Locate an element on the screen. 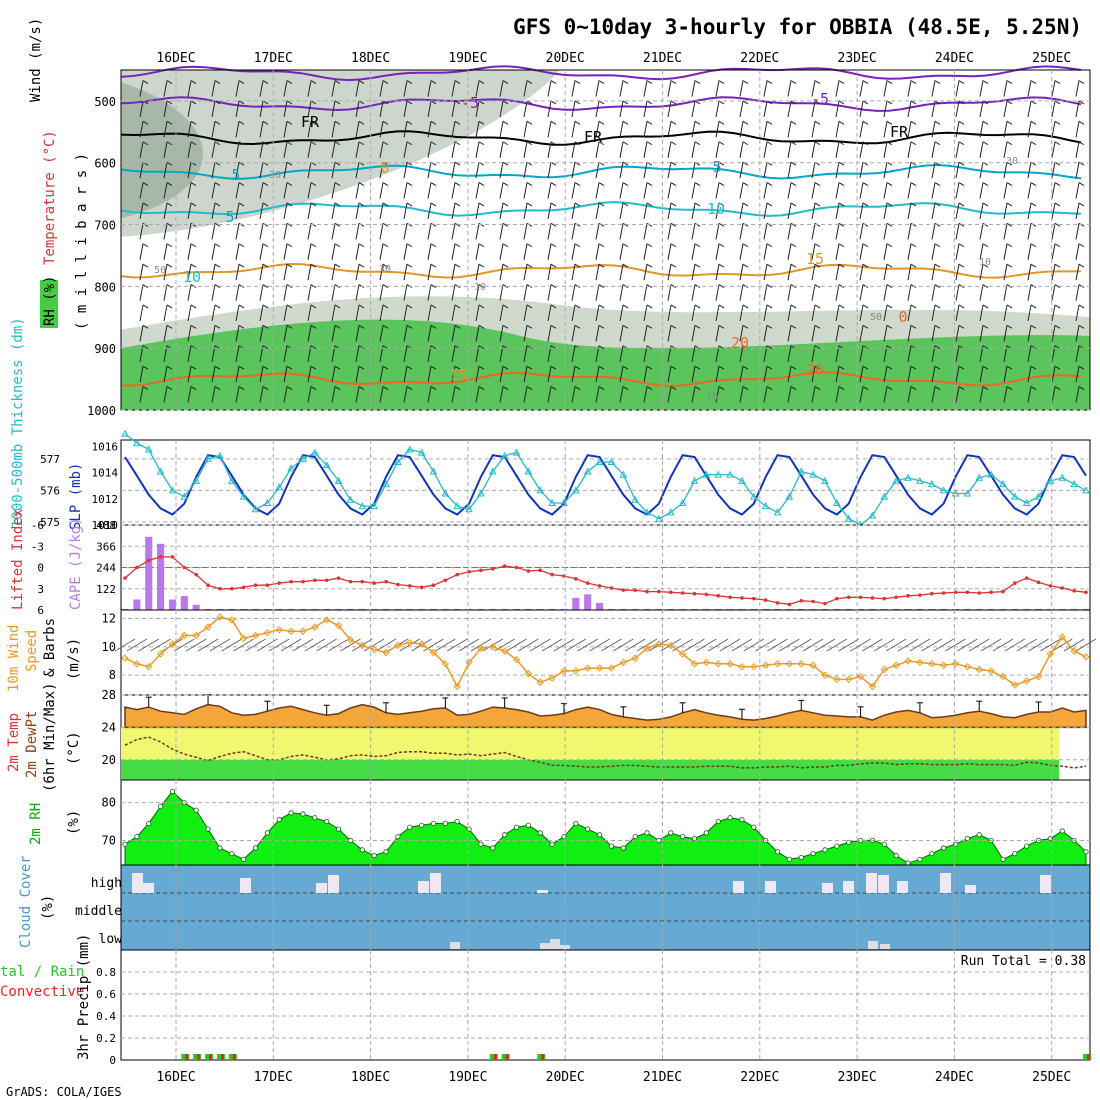  contour-label: 20 is located at coordinates (740, 343).